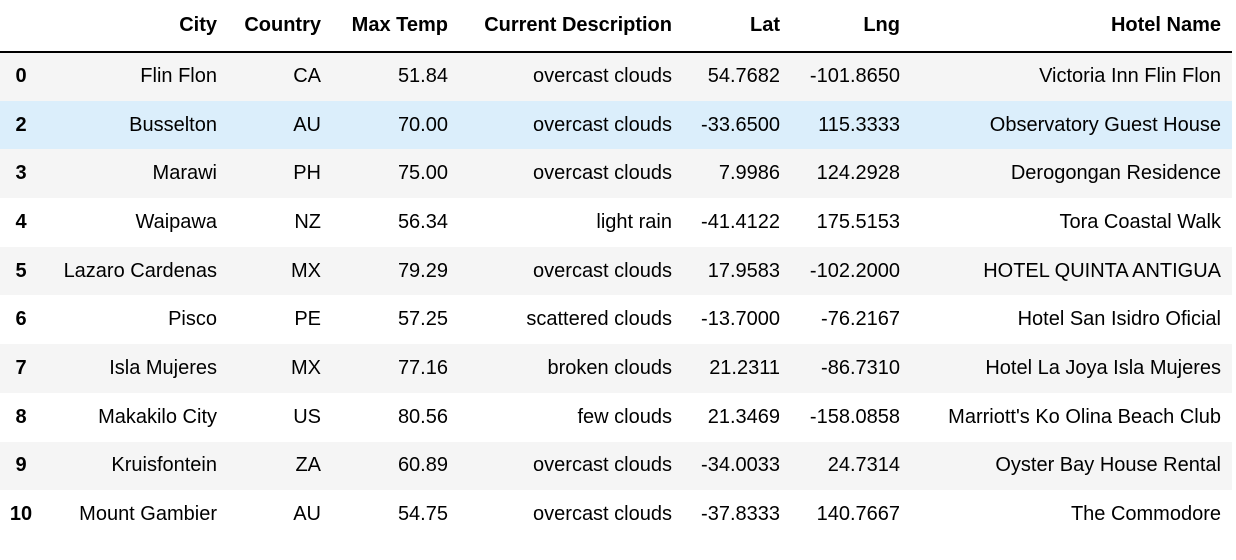  I want to click on cell-country: US, so click(307, 416).